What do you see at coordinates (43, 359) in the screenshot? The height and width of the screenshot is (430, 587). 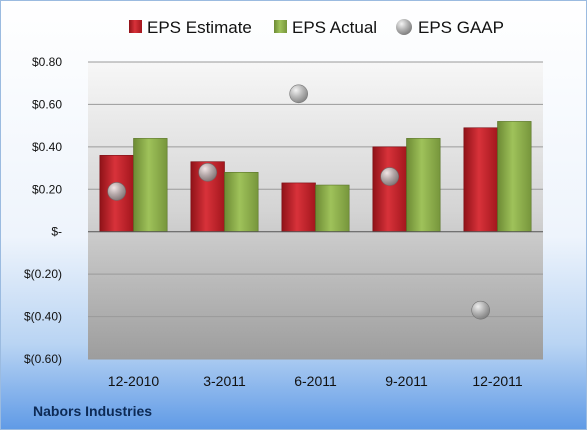 I see `y-tick-label: $(0.60)` at bounding box center [43, 359].